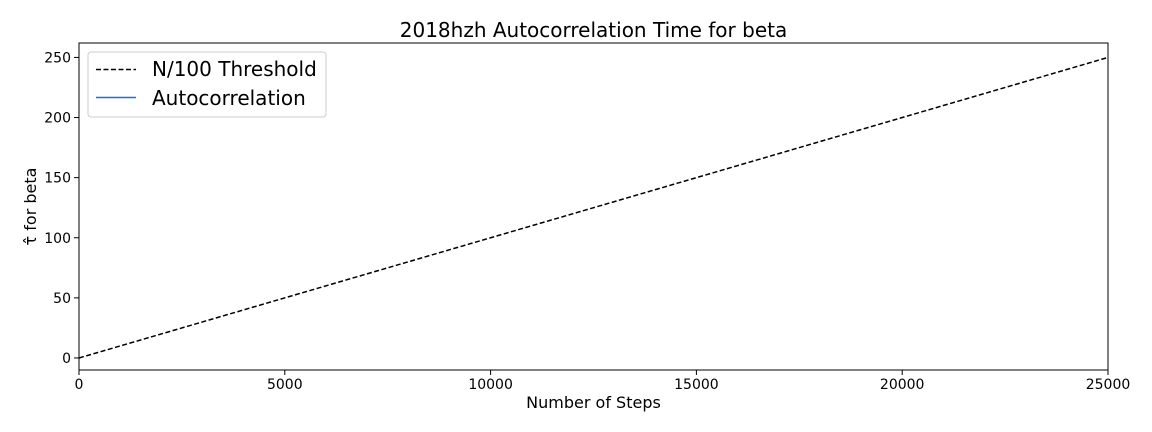 The image size is (1152, 432). Describe the element at coordinates (902, 385) in the screenshot. I see `x-tick-label: 20000` at that location.